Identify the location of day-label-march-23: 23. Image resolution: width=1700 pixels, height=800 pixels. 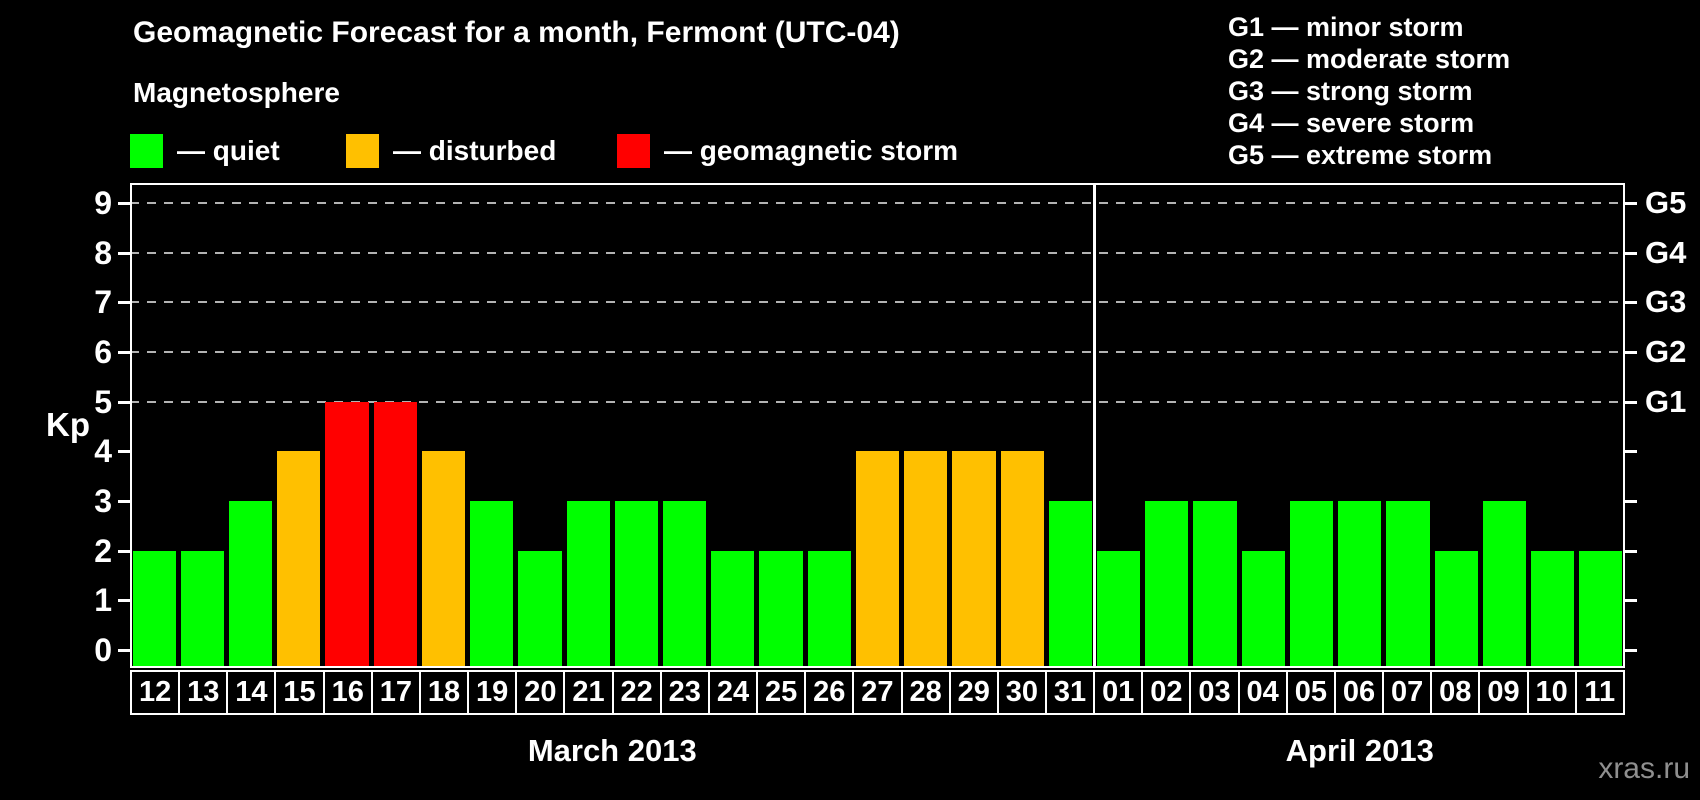
(684, 692).